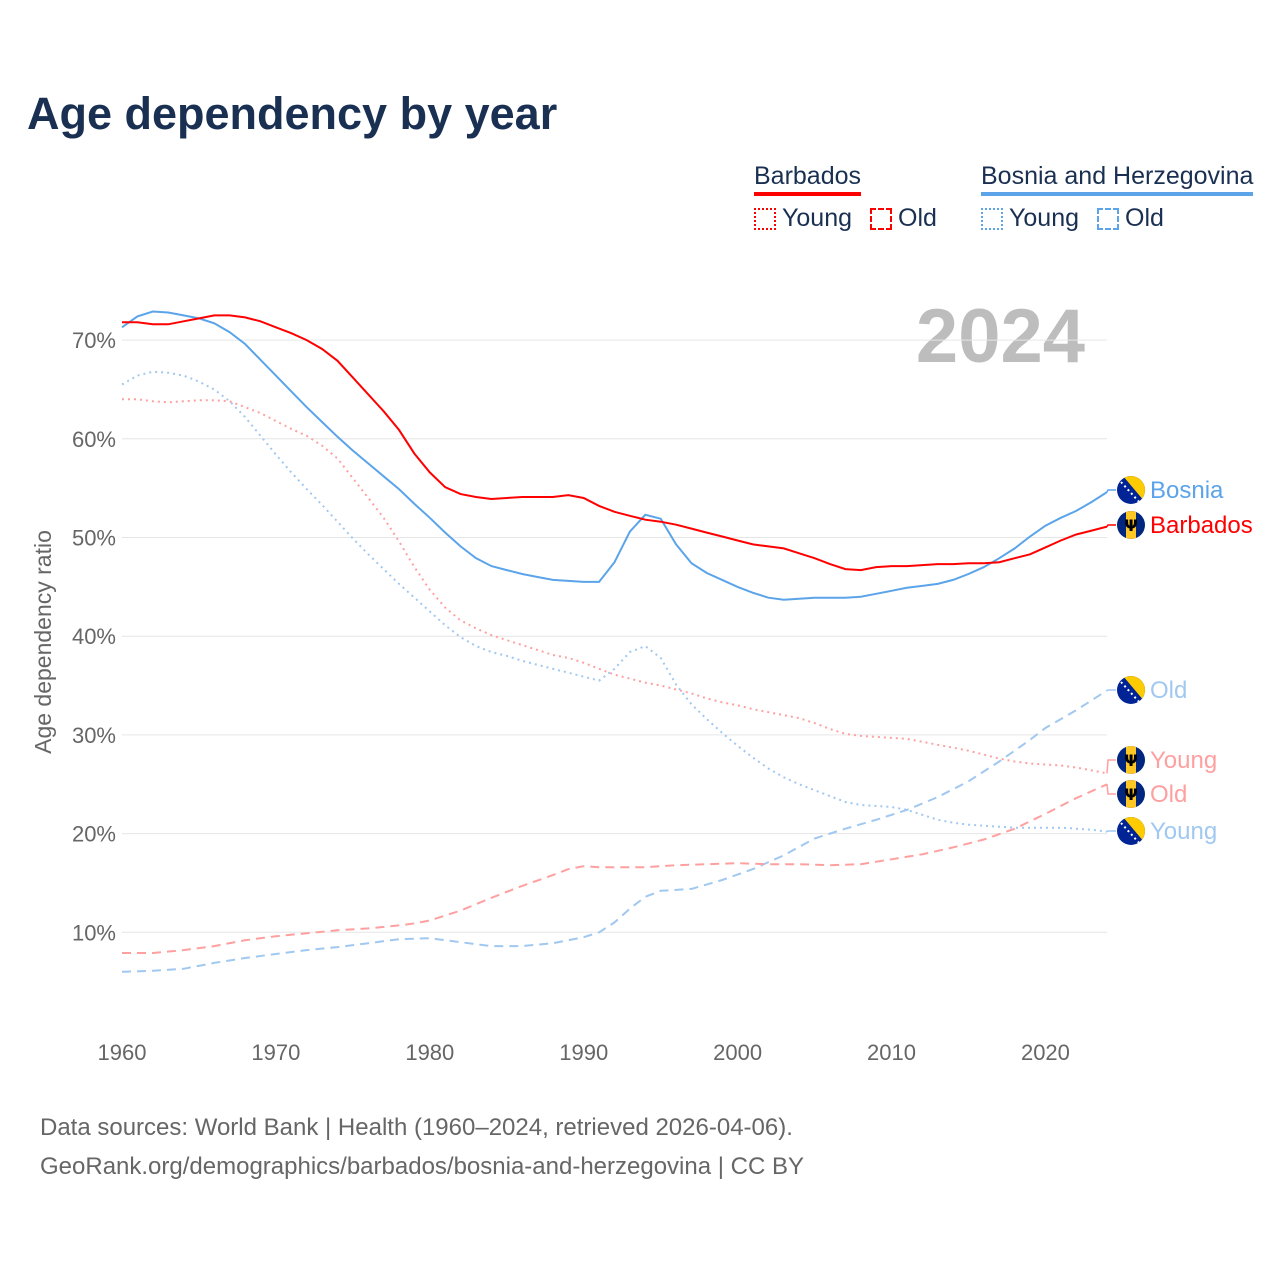  I want to click on legend-barbados: Barbados Young Old, so click(852, 197).